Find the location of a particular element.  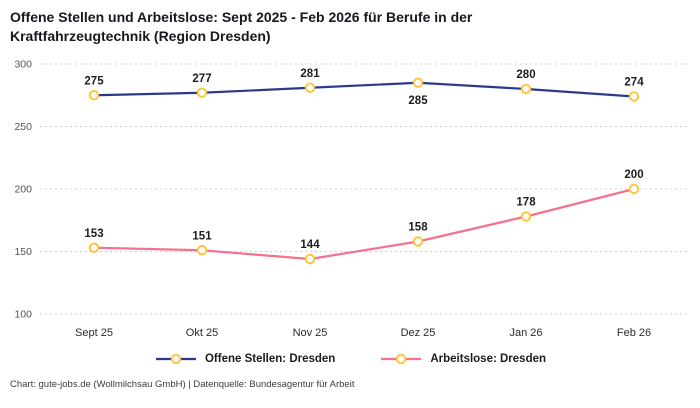

legend-item-1: Arbeitslose: Dresden is located at coordinates (462, 359).